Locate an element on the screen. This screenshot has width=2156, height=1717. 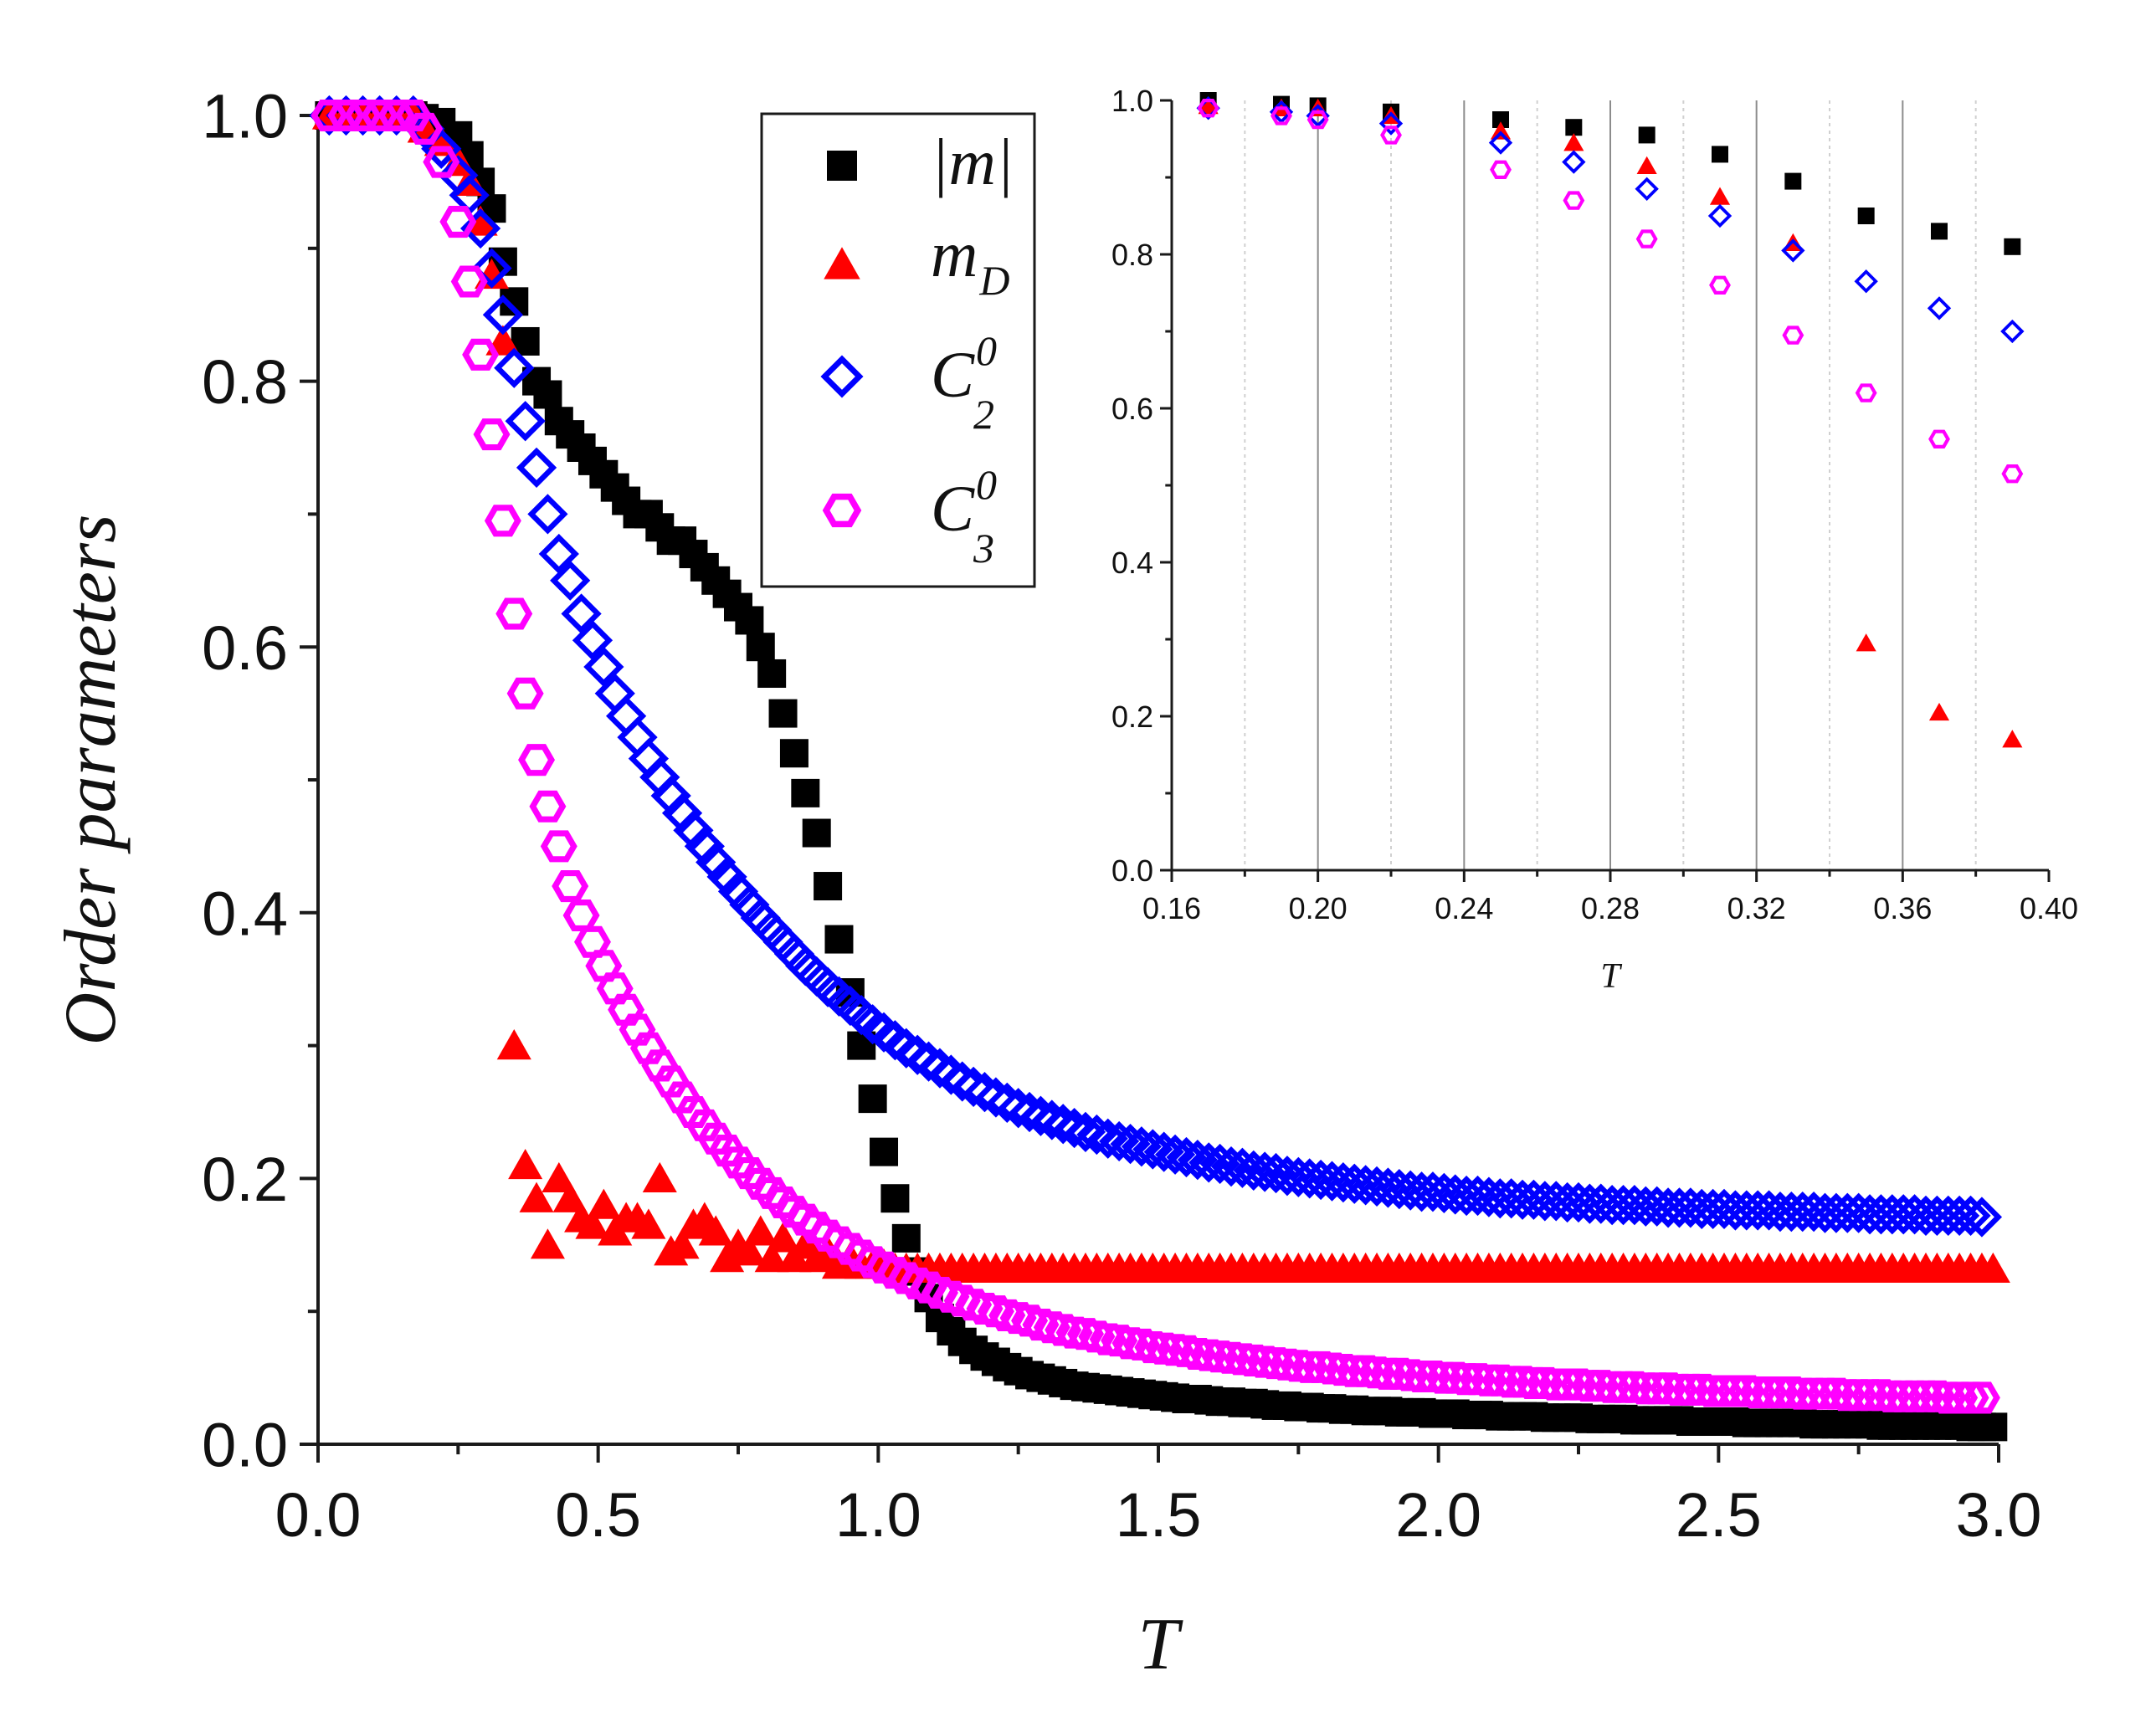
x-tick-label: 0.32 is located at coordinates (1756, 908).